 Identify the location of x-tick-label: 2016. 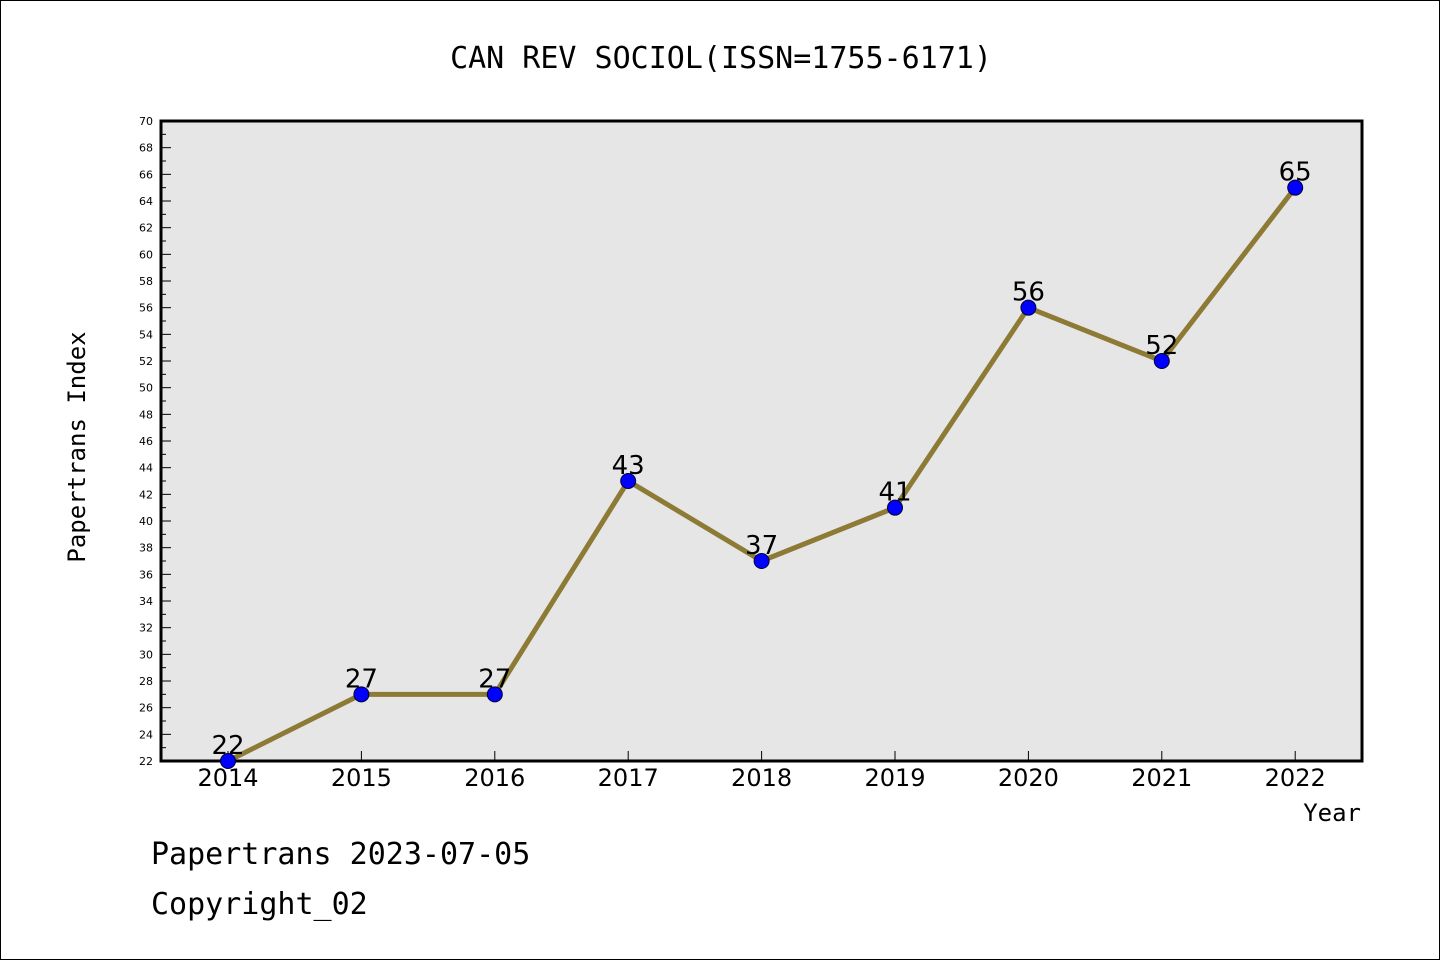
(494, 778).